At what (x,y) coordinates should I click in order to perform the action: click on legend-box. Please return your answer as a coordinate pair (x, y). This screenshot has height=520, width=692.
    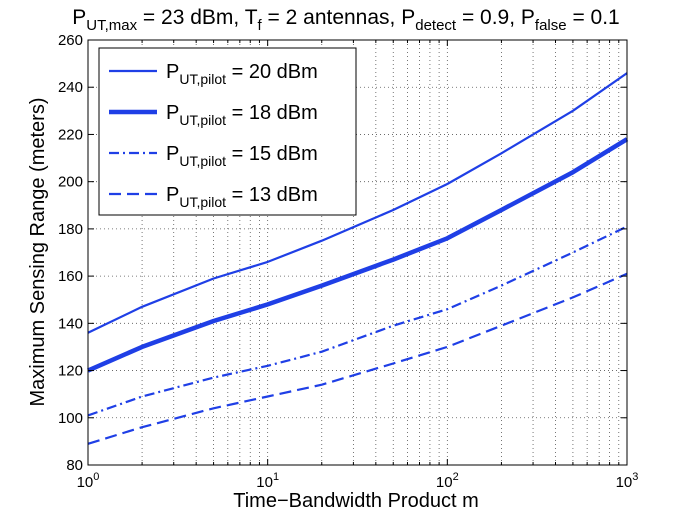
    Looking at the image, I should click on (227, 131).